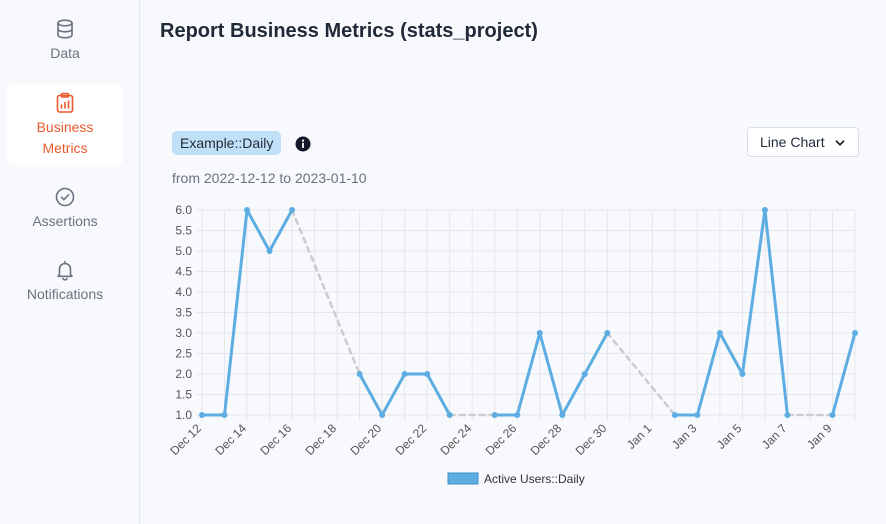 Image resolution: width=886 pixels, height=524 pixels. What do you see at coordinates (65, 103) in the screenshot?
I see `clipboard-chart-icon` at bounding box center [65, 103].